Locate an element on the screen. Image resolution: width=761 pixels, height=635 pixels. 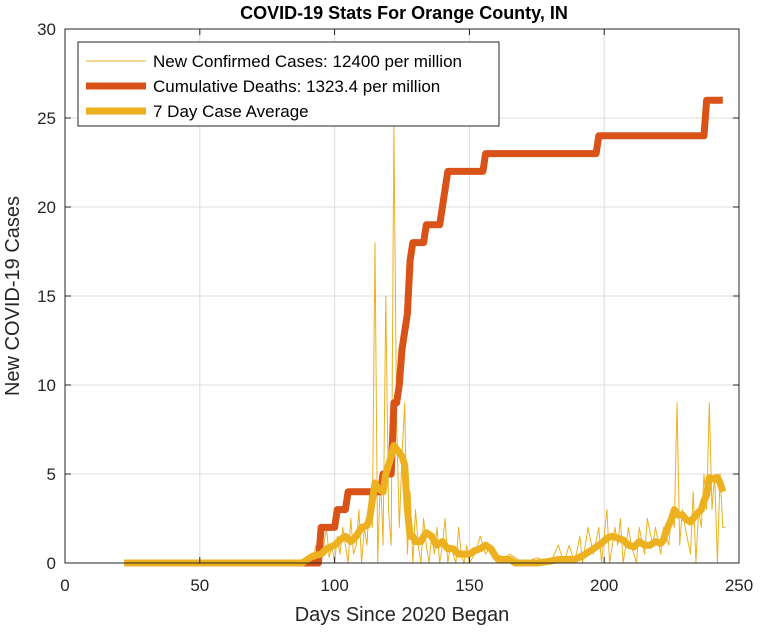
x-tick-label: 100 is located at coordinates (334, 585).